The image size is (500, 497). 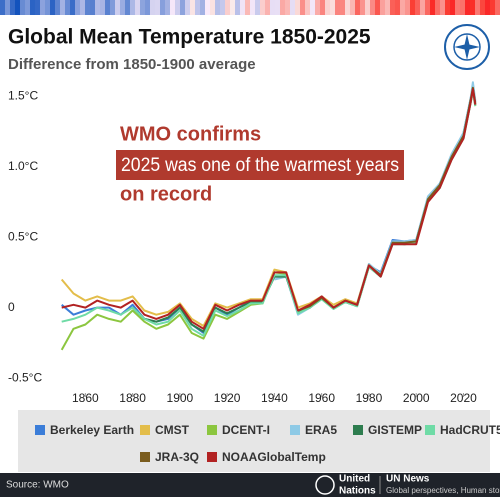 What do you see at coordinates (227, 398) in the screenshot?
I see `x-tick-label: 1920` at bounding box center [227, 398].